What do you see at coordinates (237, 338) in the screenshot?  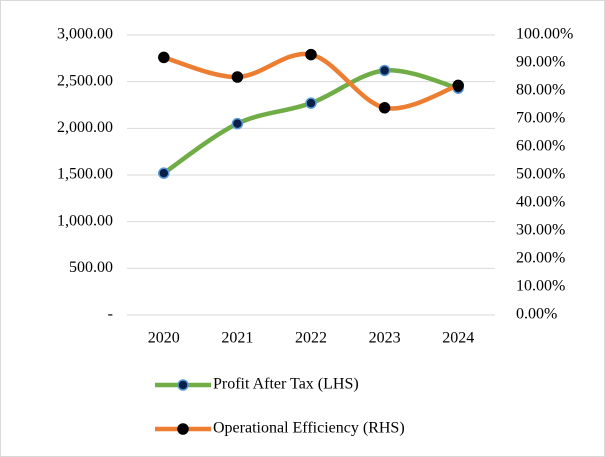 I see `x-tick-label: 2021` at bounding box center [237, 338].